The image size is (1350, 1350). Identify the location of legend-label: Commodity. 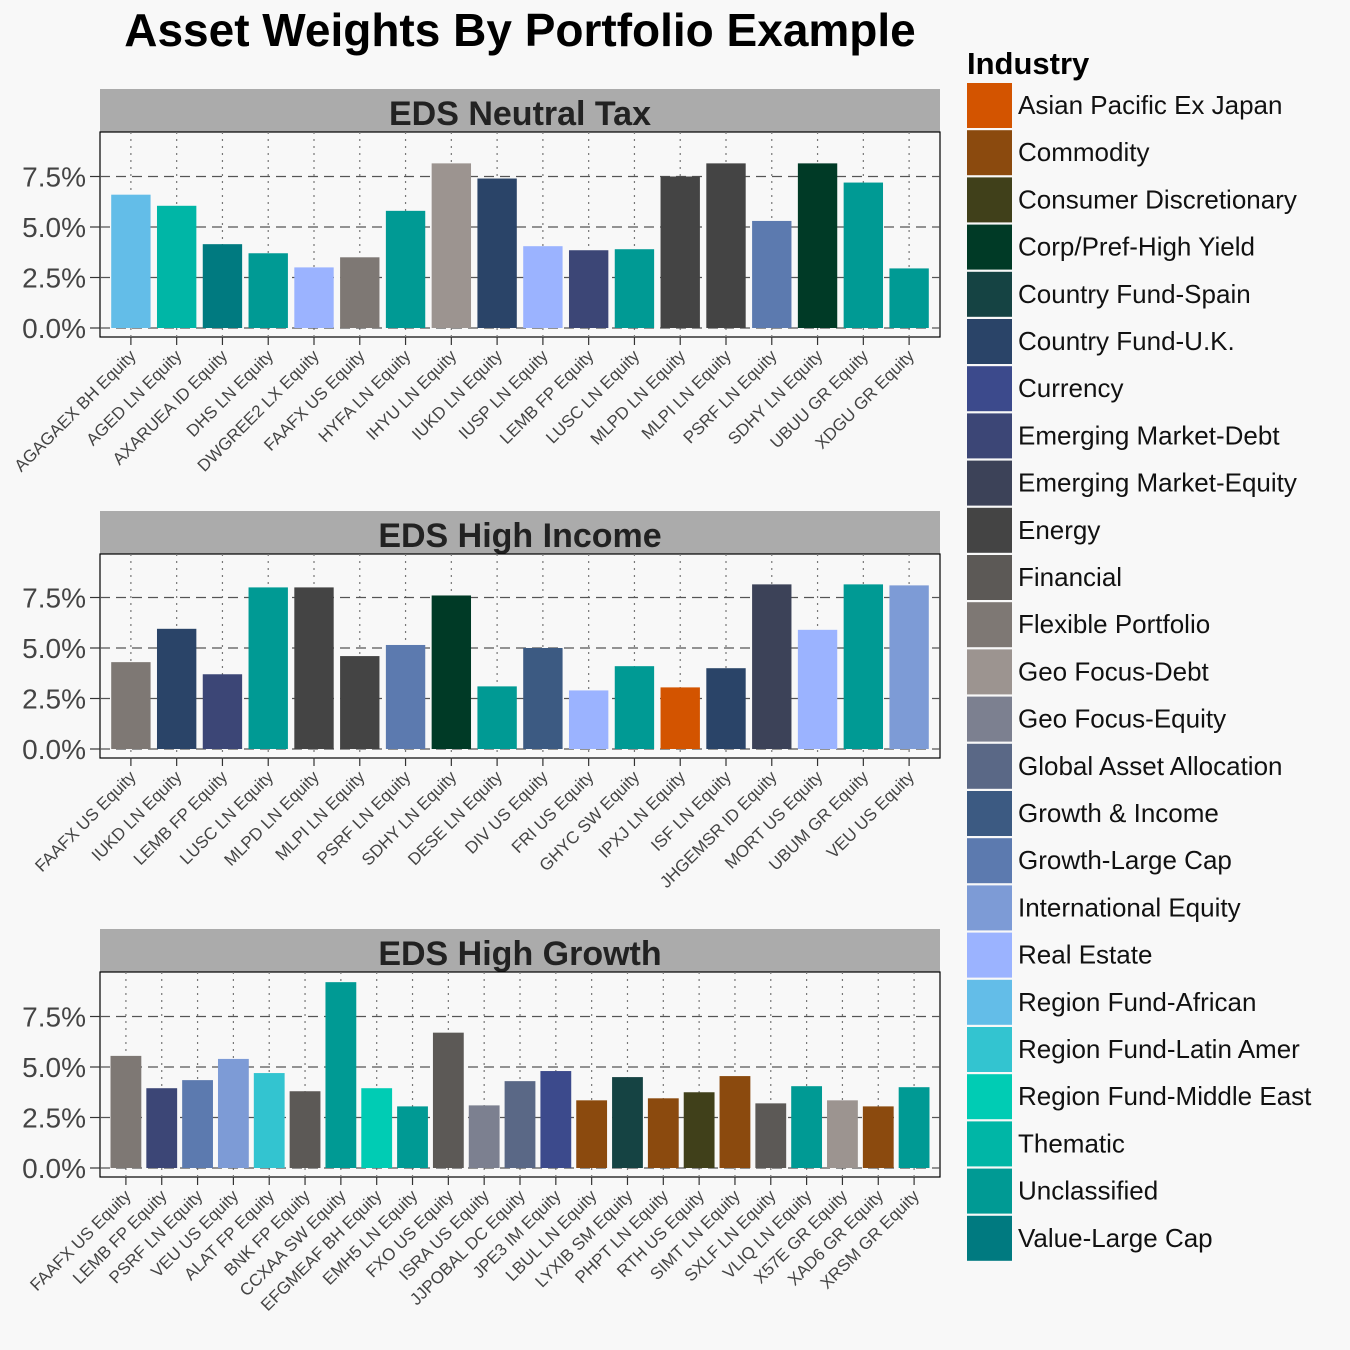
(1083, 152).